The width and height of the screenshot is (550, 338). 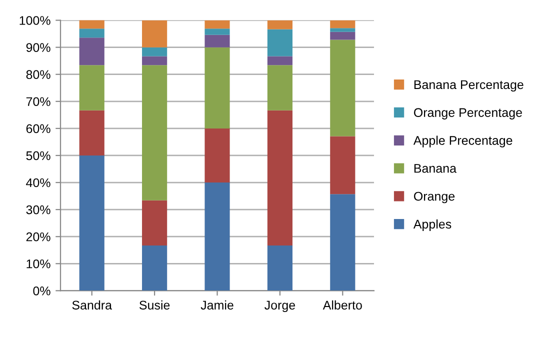 I want to click on x-tick-label: Jamie, so click(x=217, y=305).